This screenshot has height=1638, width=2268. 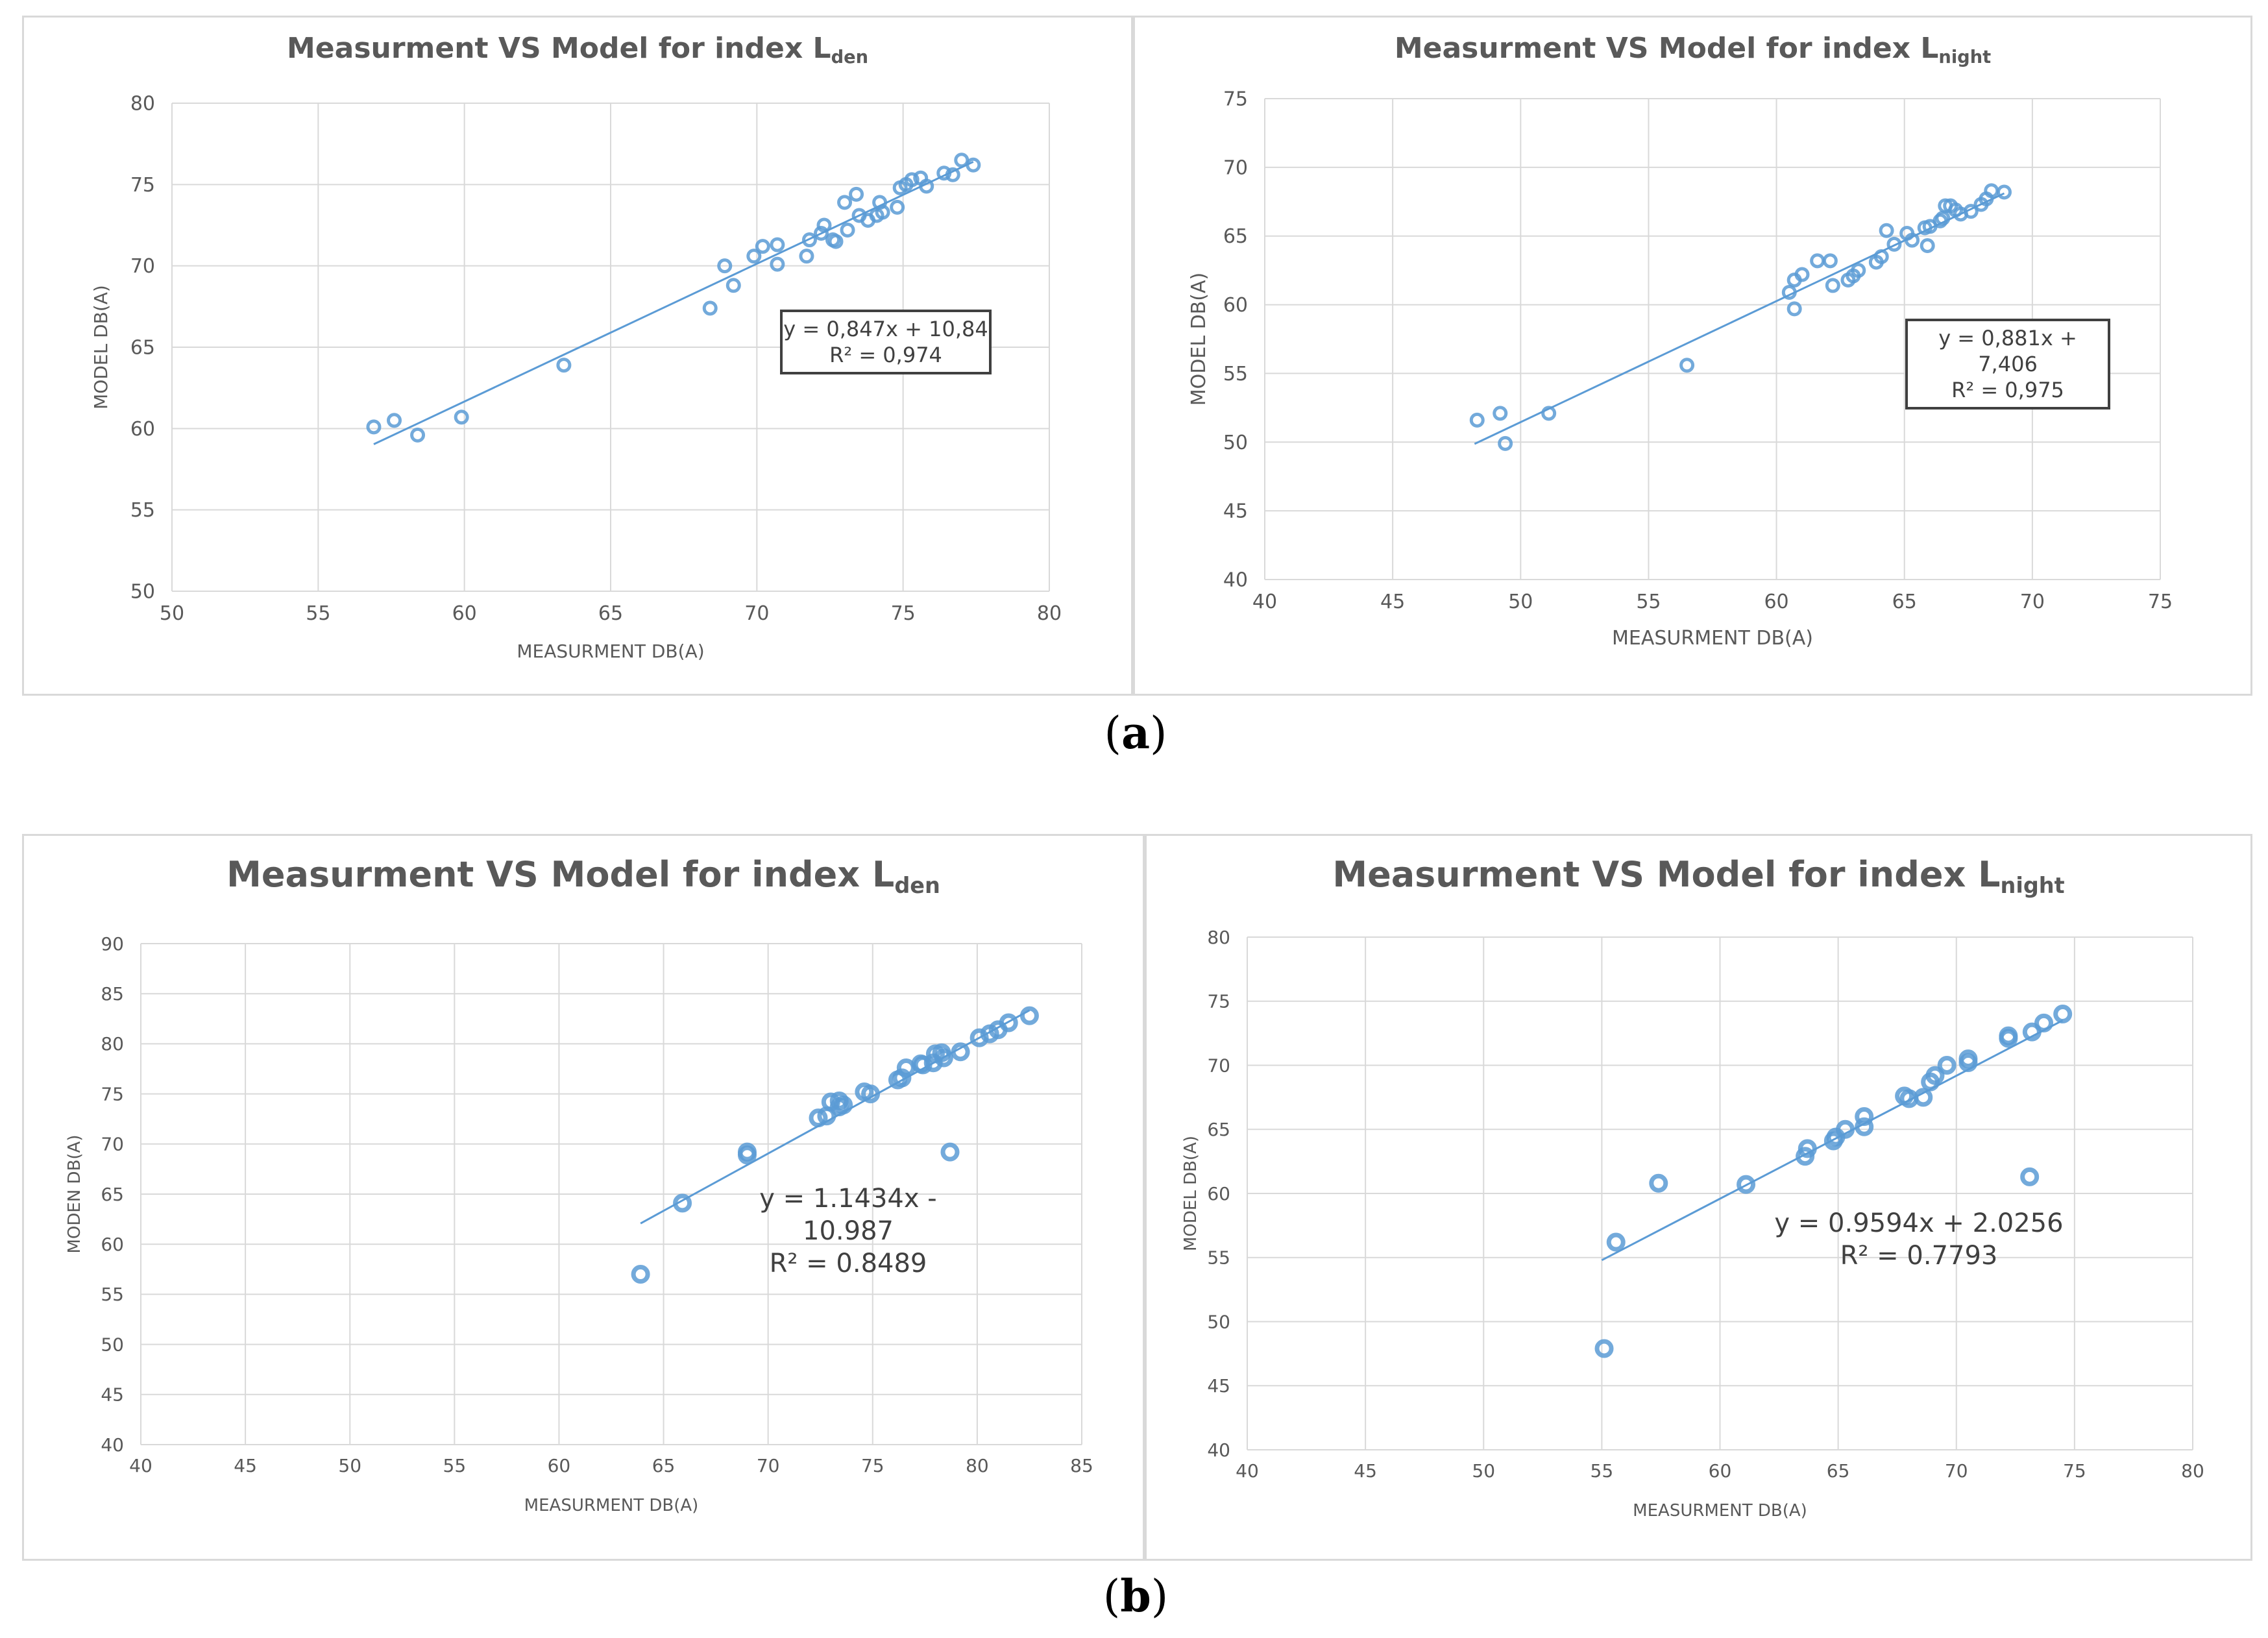 What do you see at coordinates (583, 876) in the screenshot?
I see `chart-title: Measurment VS Model for index Lden` at bounding box center [583, 876].